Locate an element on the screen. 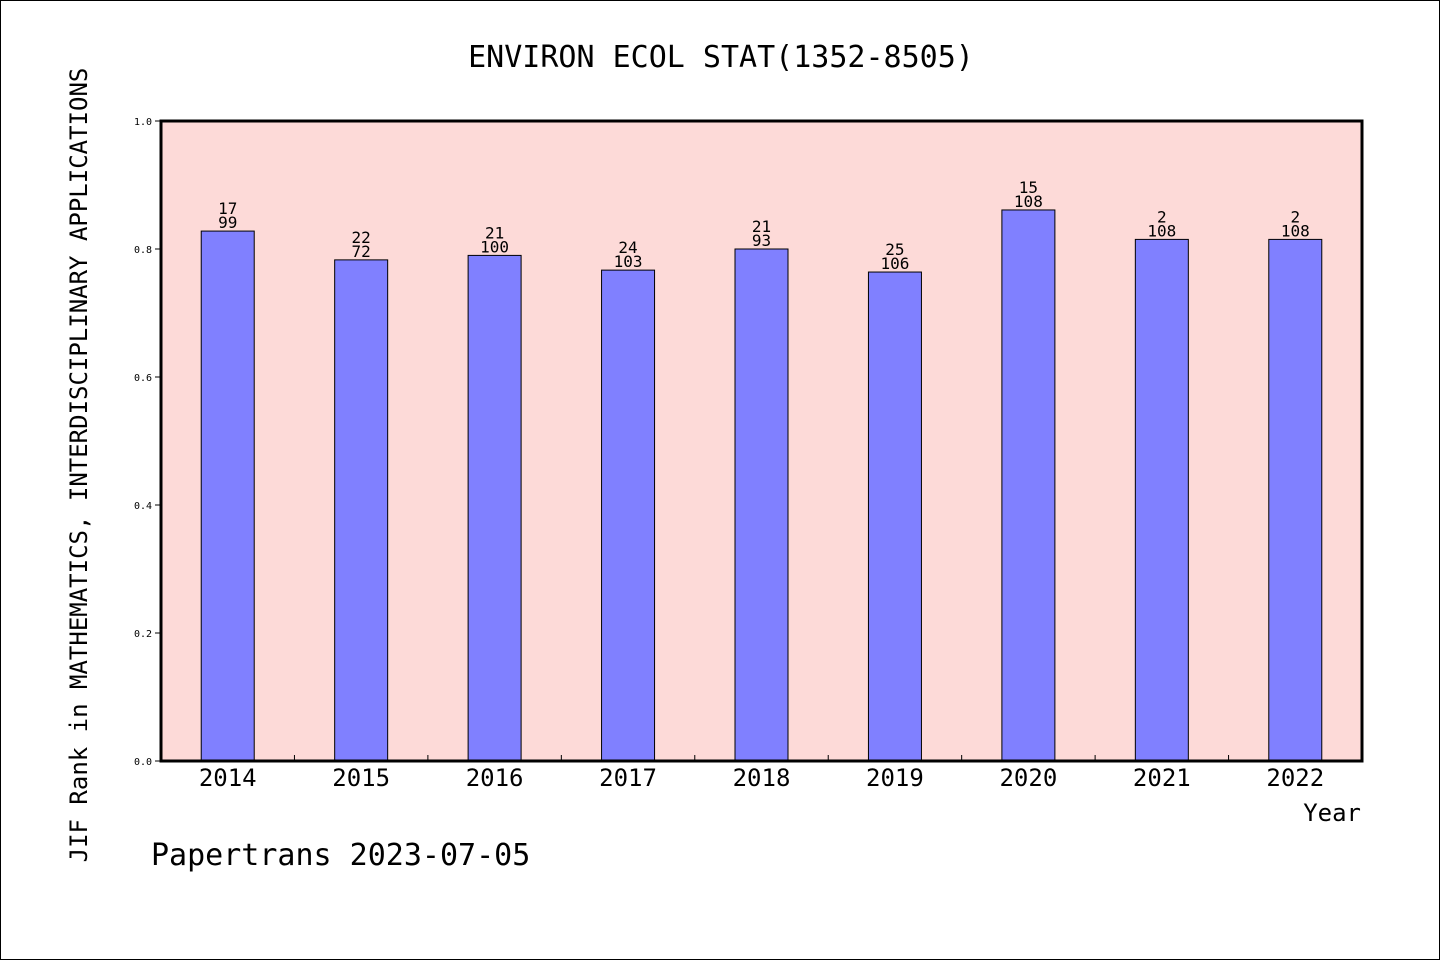  x-tick-label: 2020 is located at coordinates (1028, 778).